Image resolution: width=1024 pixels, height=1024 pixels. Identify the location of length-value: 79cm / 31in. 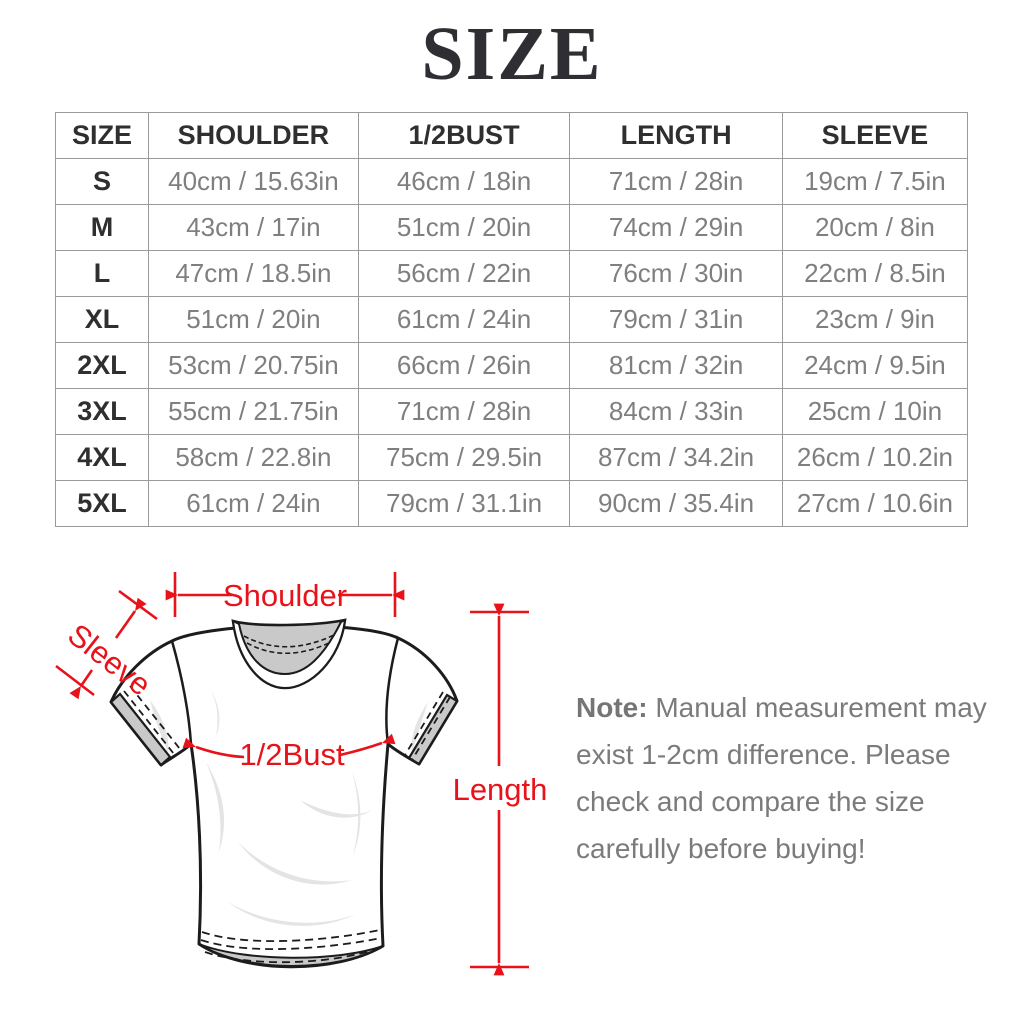
(676, 319).